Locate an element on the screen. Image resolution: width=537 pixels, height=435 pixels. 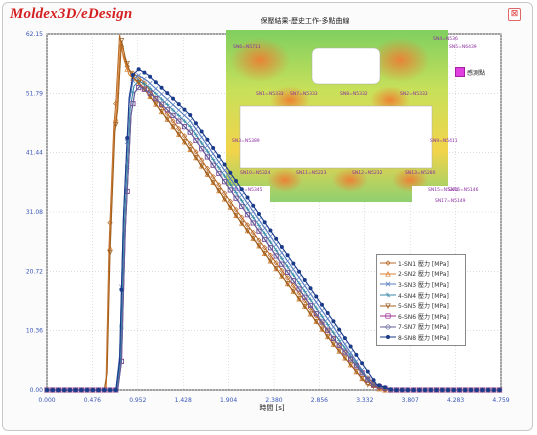
x-tick-label: 0.000 is located at coordinates (46, 400).